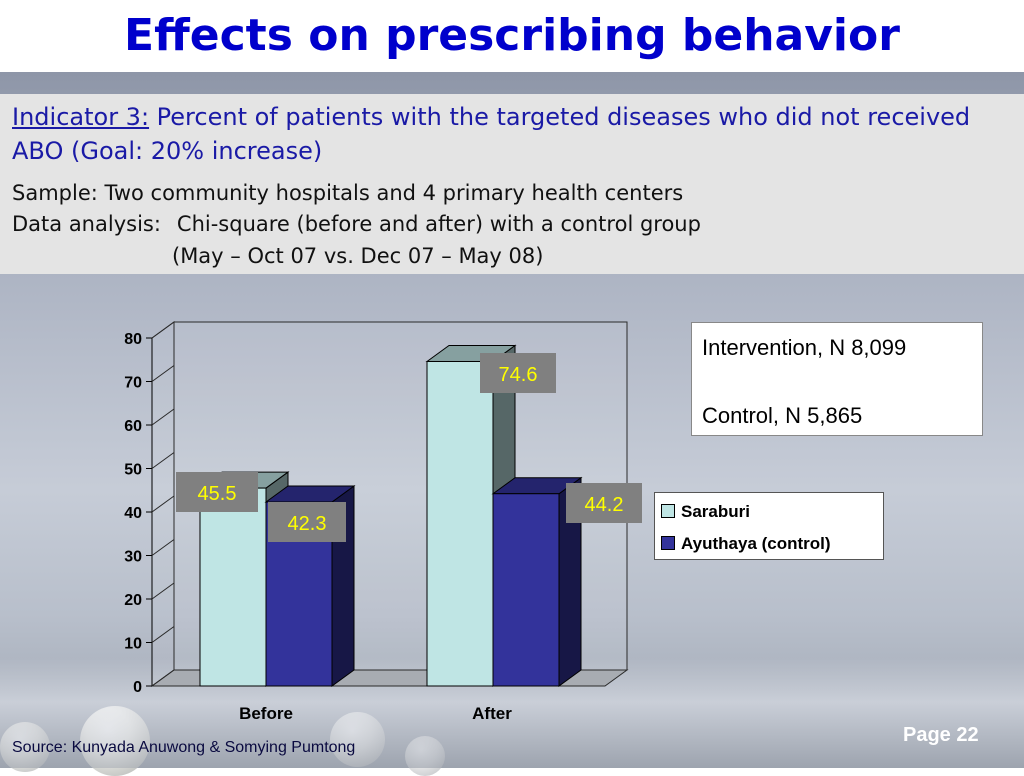 The width and height of the screenshot is (1024, 776). Describe the element at coordinates (804, 347) in the screenshot. I see `intervention-note: Intervention, N 8,099` at that location.